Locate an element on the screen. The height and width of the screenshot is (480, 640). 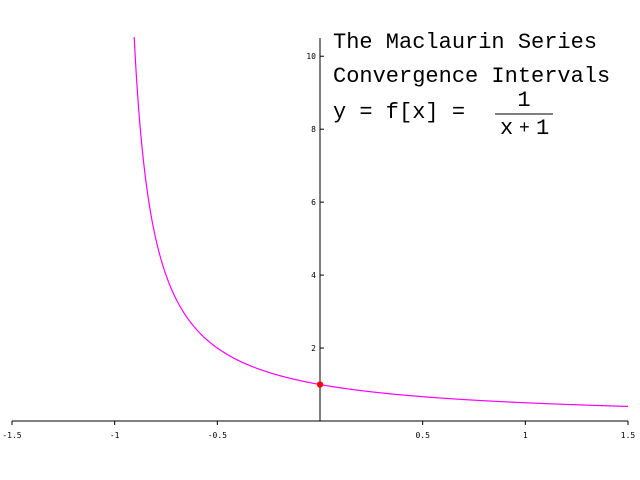
formula-numerator: 1 is located at coordinates (523, 100).